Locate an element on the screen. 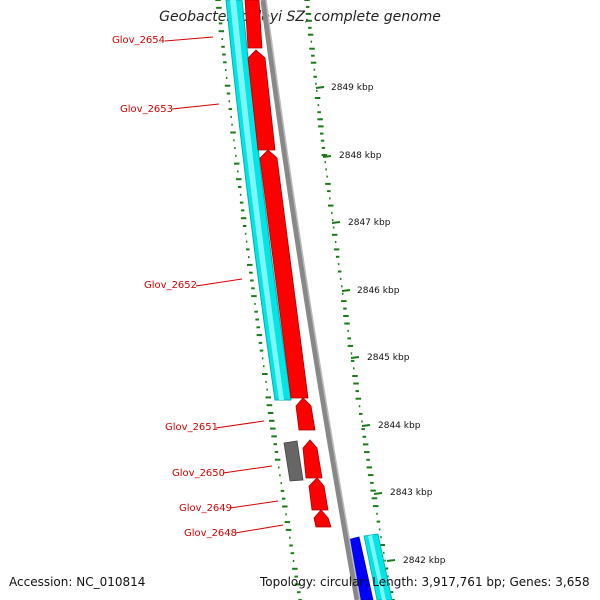 This screenshot has width=600, height=600. gene-label-glov-2654: Glov_2654 is located at coordinates (138, 40).